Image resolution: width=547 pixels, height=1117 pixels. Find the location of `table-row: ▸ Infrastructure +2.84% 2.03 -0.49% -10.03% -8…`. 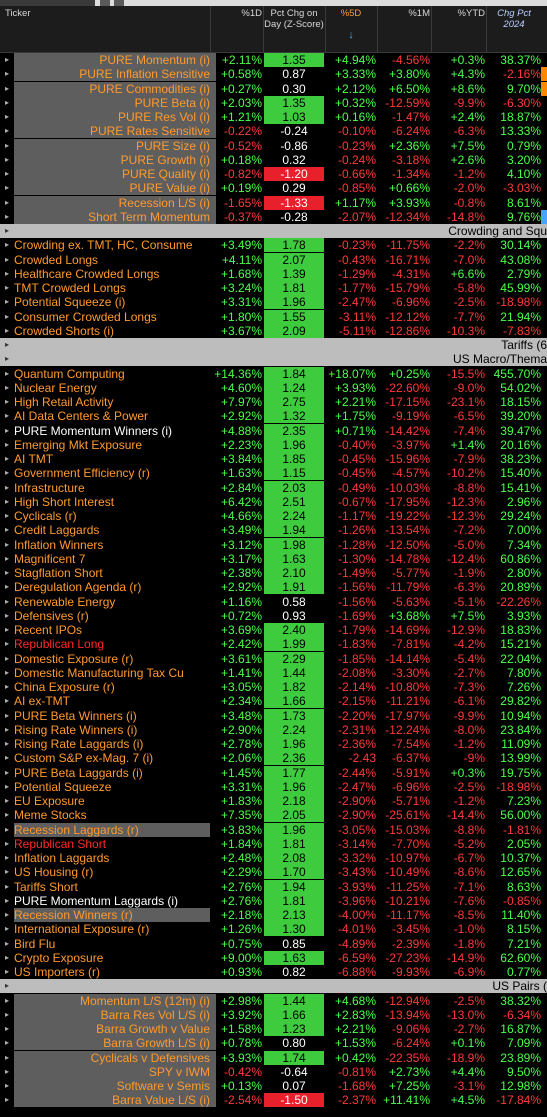

table-row: ▸ Infrastructure +2.84% 2.03 -0.49% -10.03% -8… is located at coordinates (273, 487).